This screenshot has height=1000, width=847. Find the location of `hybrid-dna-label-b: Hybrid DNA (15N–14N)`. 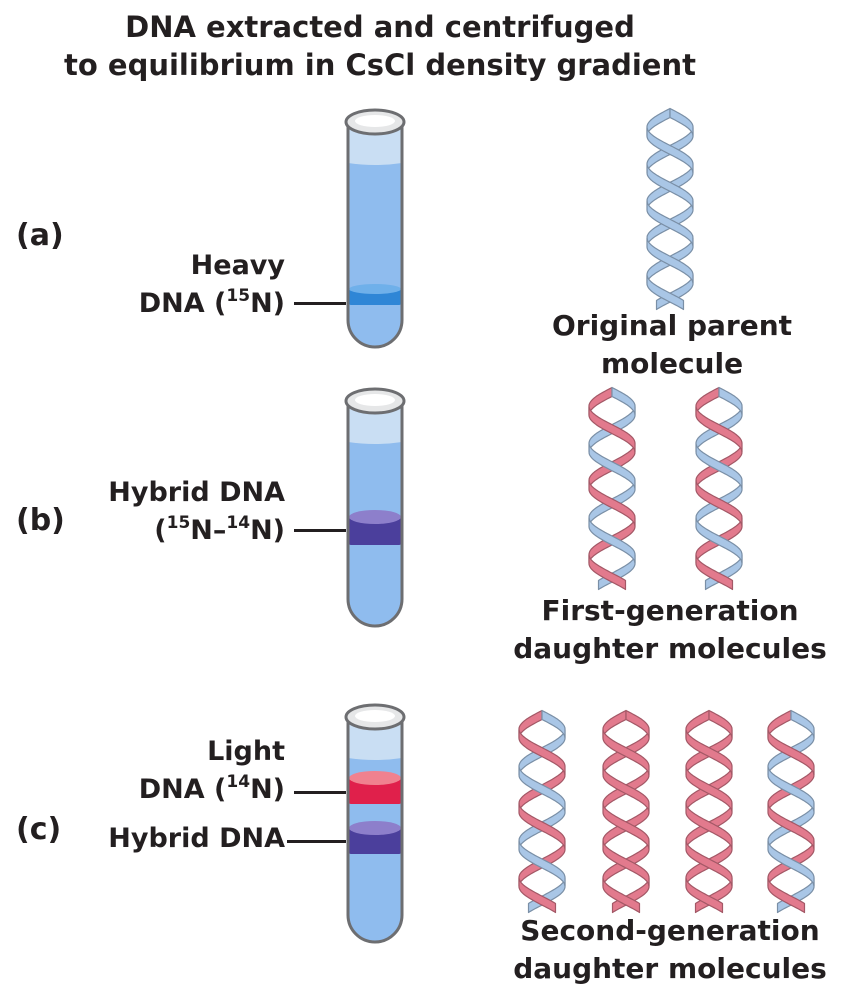

hybrid-dna-label-b: Hybrid DNA (15N–14N) is located at coordinates (196, 513).